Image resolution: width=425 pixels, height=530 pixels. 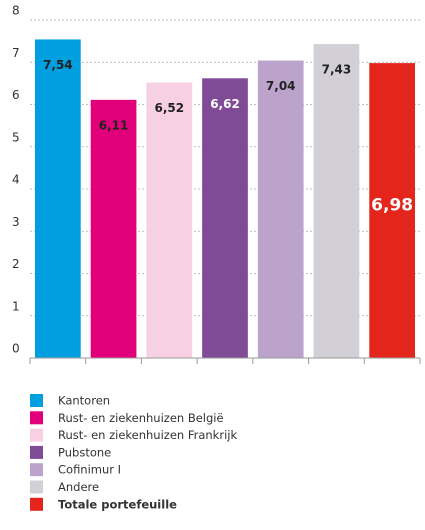 I want to click on y-tick-label: 7, so click(x=16, y=53).